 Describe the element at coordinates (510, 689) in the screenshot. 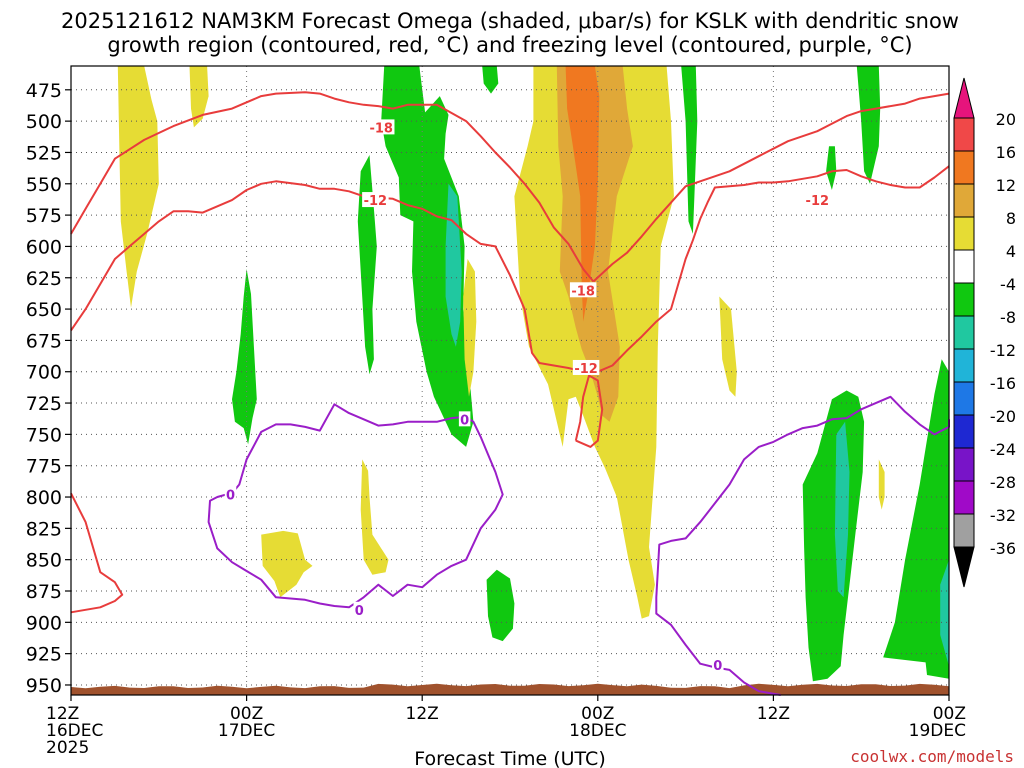

I see `terrain-ground` at that location.